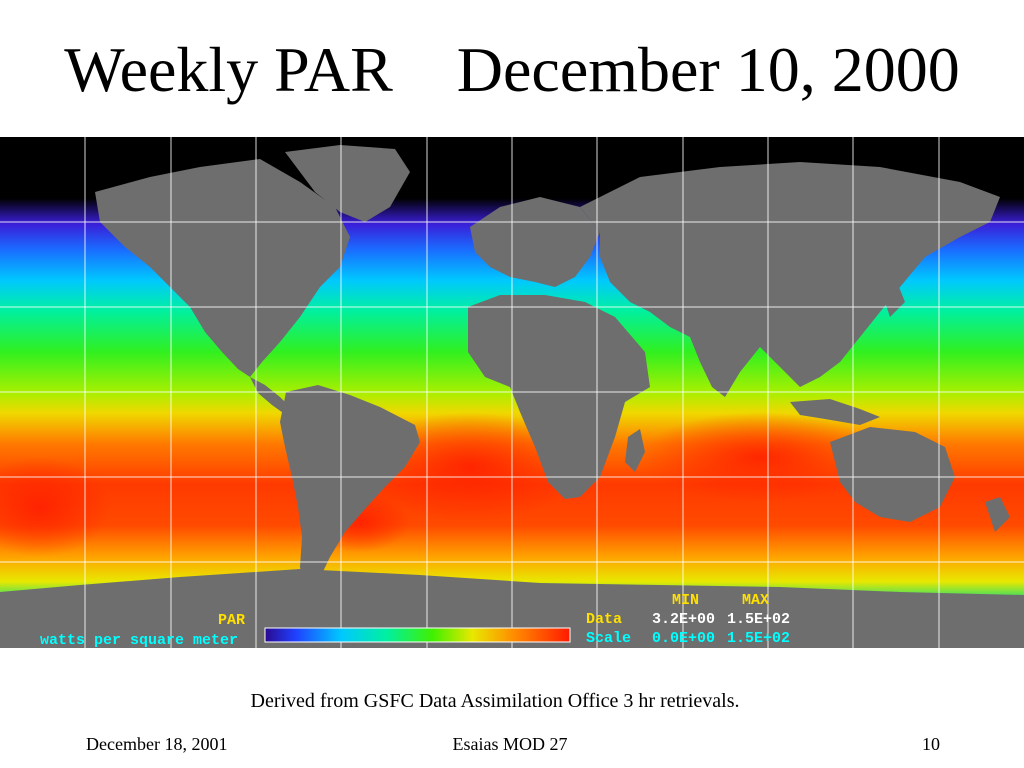  What do you see at coordinates (604, 619) in the screenshot?
I see `legend-data-label: Data` at bounding box center [604, 619].